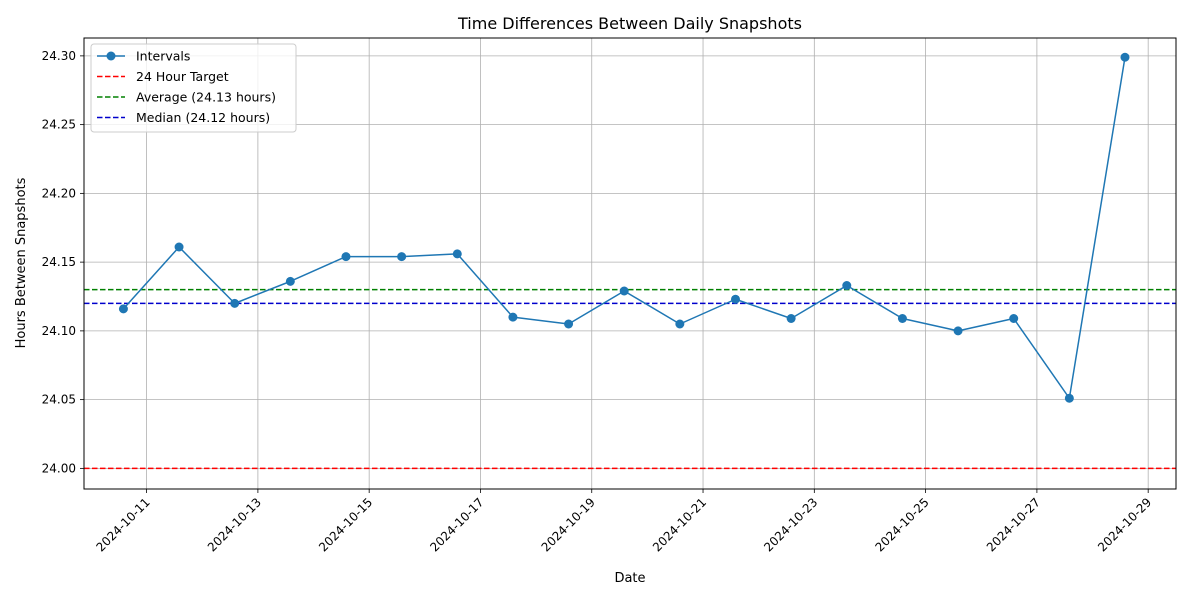 The height and width of the screenshot is (600, 1200). I want to click on y-tick-label: 24.15, so click(59, 262).